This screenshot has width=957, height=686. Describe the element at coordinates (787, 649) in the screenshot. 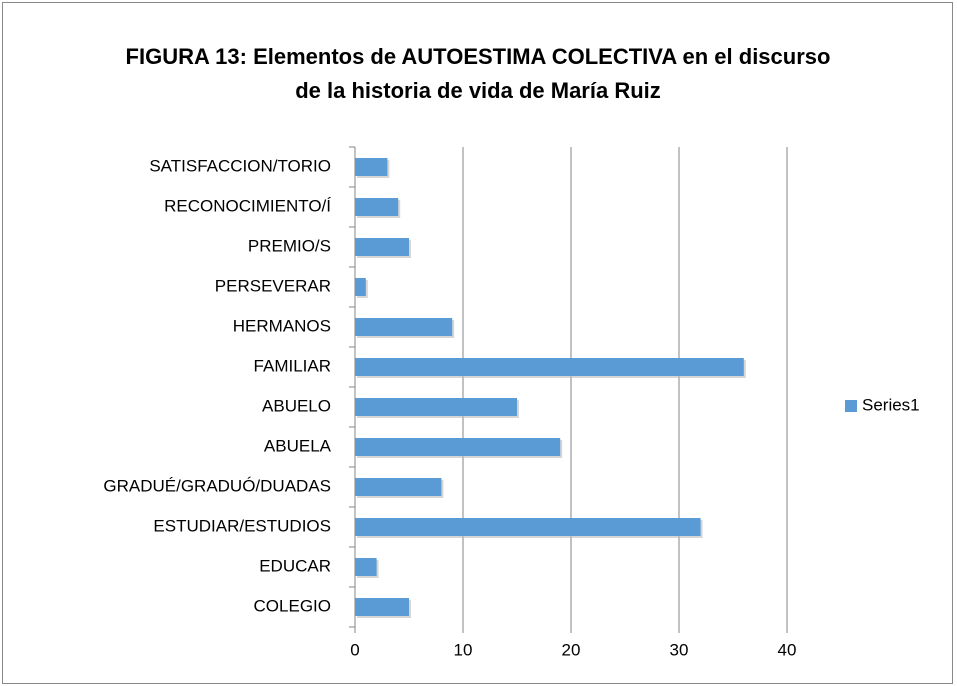

I see `x-tick-label: 40` at that location.